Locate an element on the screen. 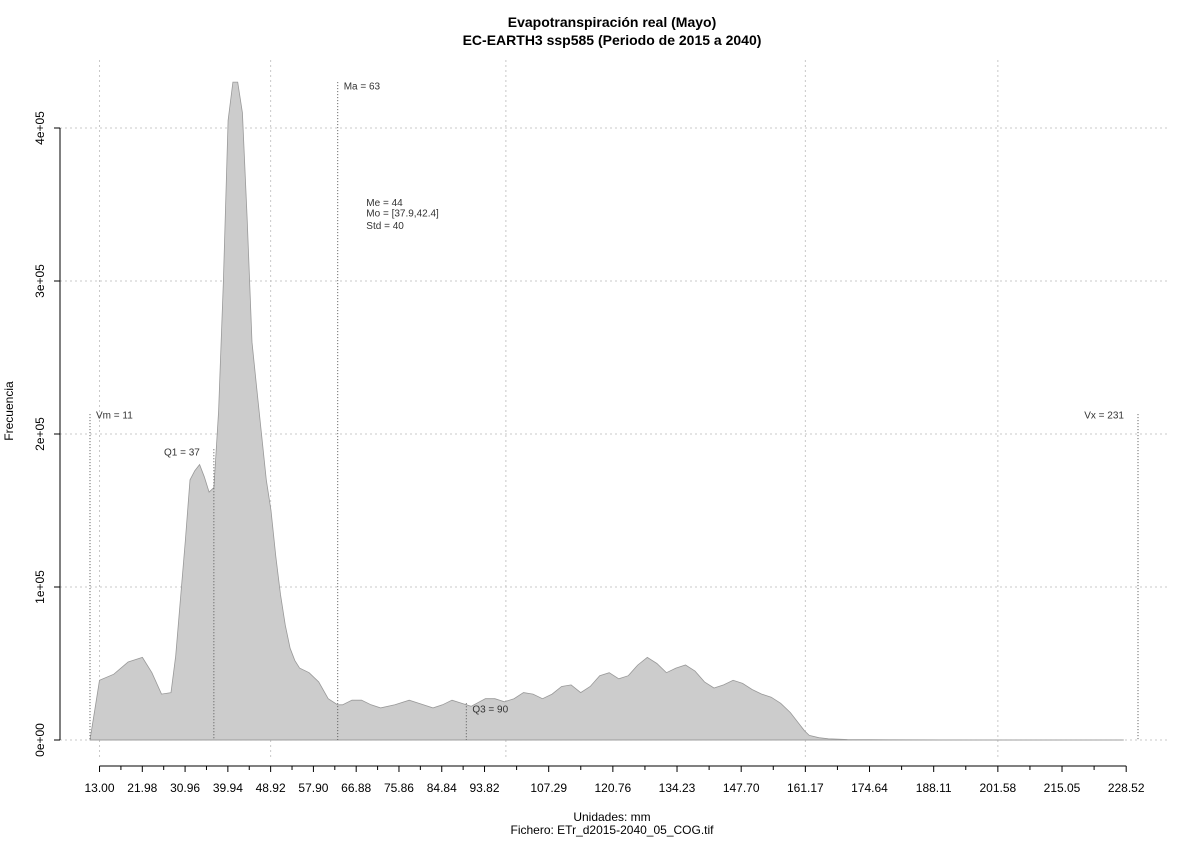  chart-title: Evapotranspiración real (Mayo) is located at coordinates (612, 22).